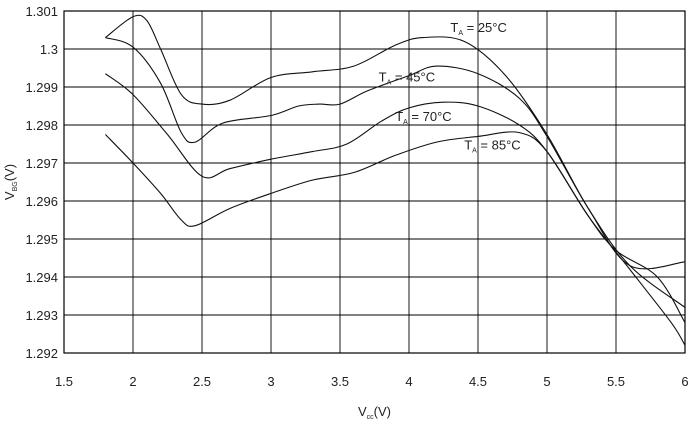 This screenshot has height=426, width=698. What do you see at coordinates (10, 182) in the screenshot?
I see `y-axis-label: VBG(V)` at bounding box center [10, 182].